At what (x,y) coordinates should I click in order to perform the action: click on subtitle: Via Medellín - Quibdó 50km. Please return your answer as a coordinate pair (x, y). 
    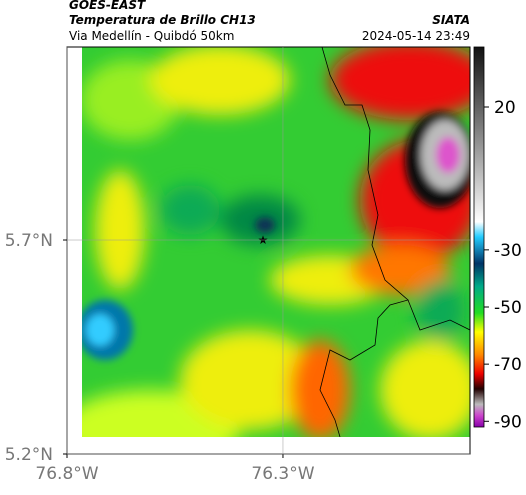
    Looking at the image, I should click on (151, 36).